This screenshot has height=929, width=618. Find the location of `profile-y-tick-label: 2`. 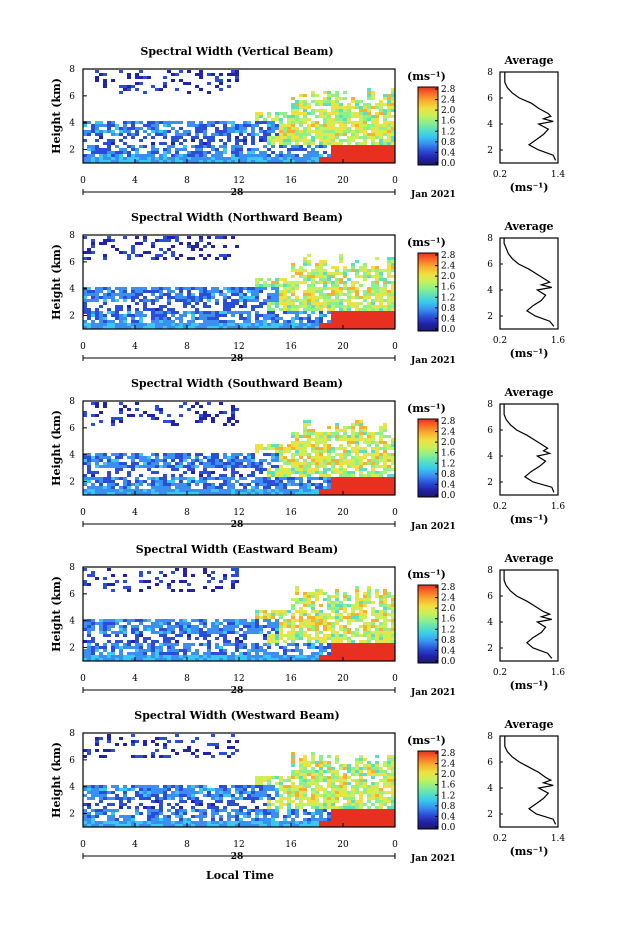

profile-y-tick-label: 2 is located at coordinates (490, 649).